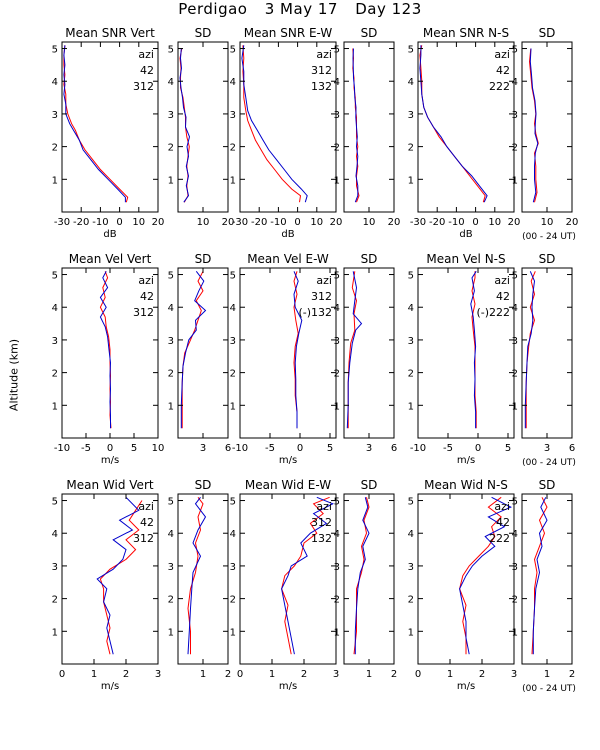 The height and width of the screenshot is (750, 600). I want to click on x-tick-label: 6, so click(228, 448).